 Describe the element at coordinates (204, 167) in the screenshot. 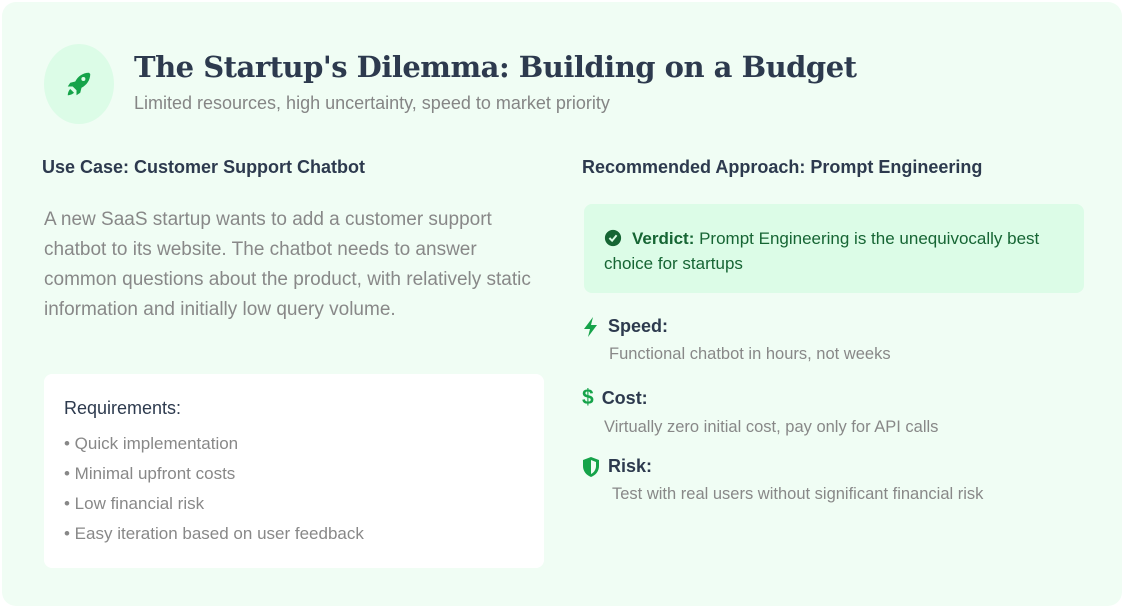

I see `use-case-heading: Use Case: Customer Support Chatbot` at that location.